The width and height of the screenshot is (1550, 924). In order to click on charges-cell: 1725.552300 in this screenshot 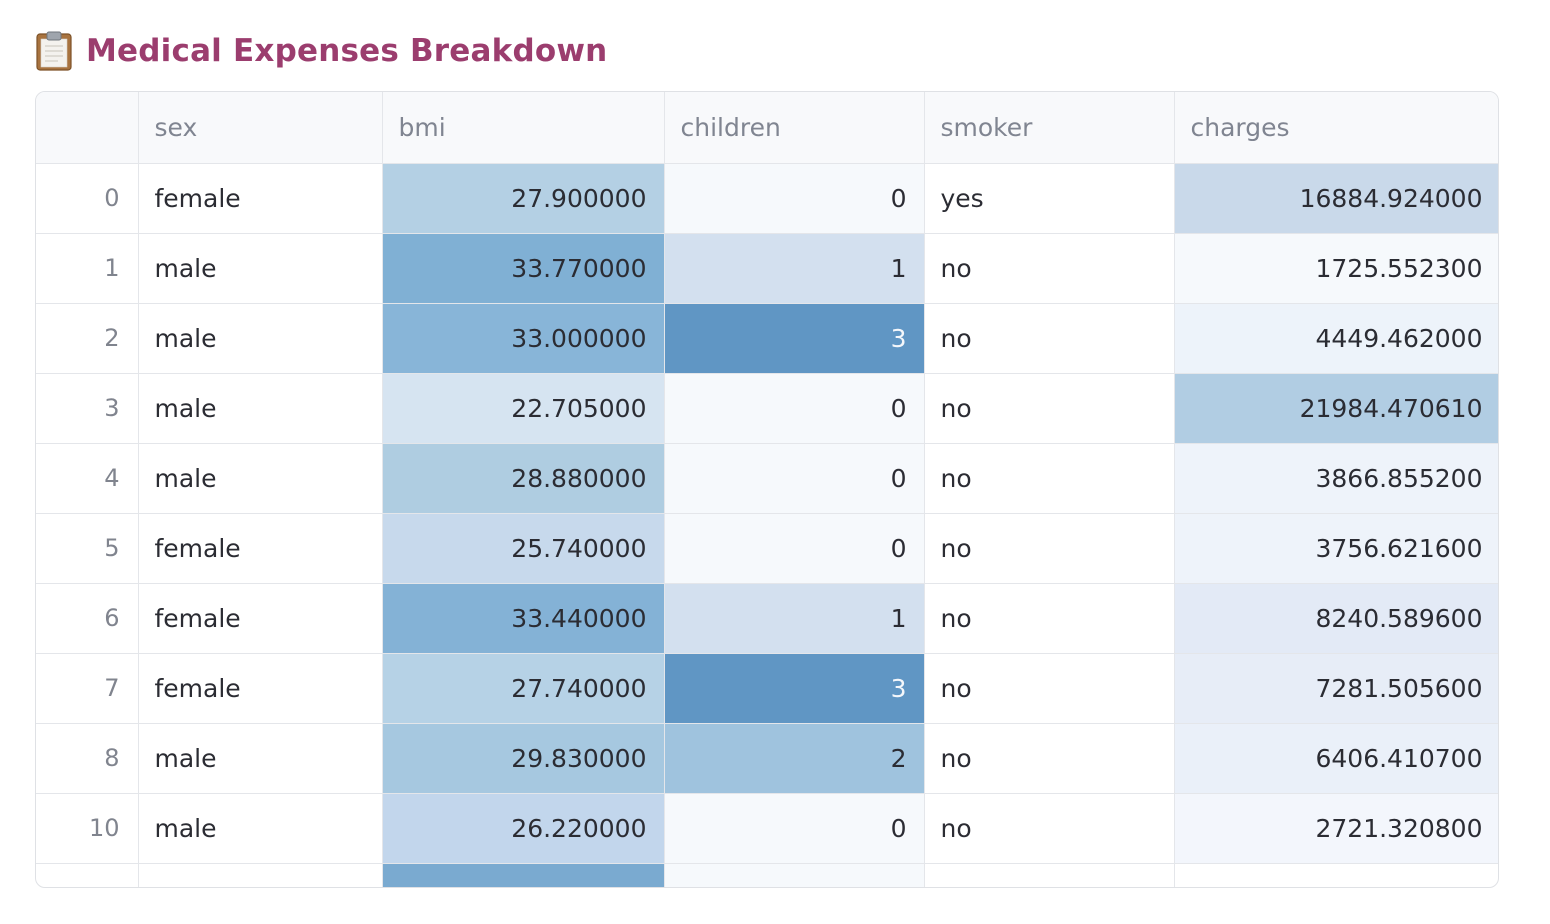, I will do `click(1336, 268)`.